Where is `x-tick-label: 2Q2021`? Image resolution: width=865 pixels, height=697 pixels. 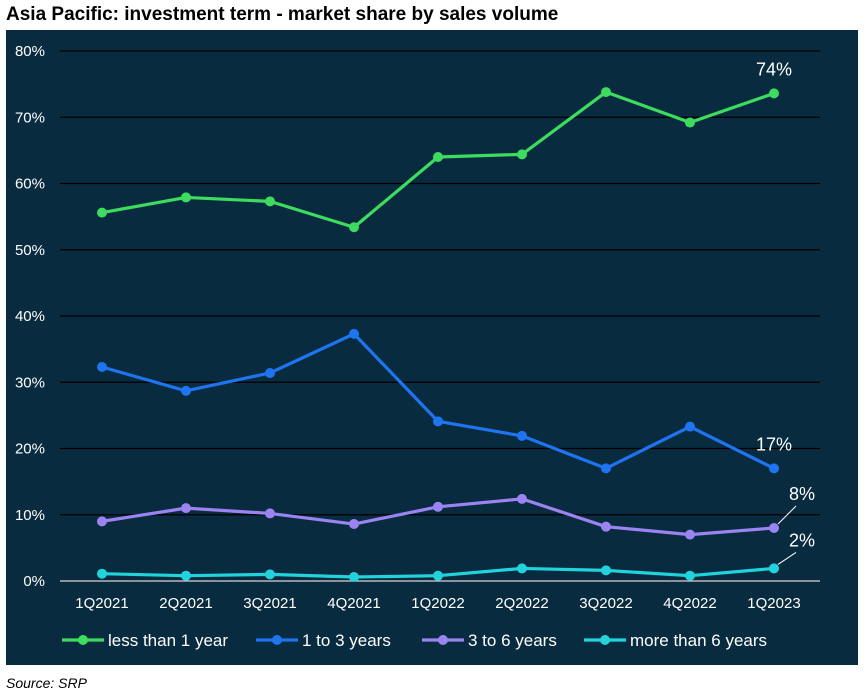 x-tick-label: 2Q2021 is located at coordinates (185, 603).